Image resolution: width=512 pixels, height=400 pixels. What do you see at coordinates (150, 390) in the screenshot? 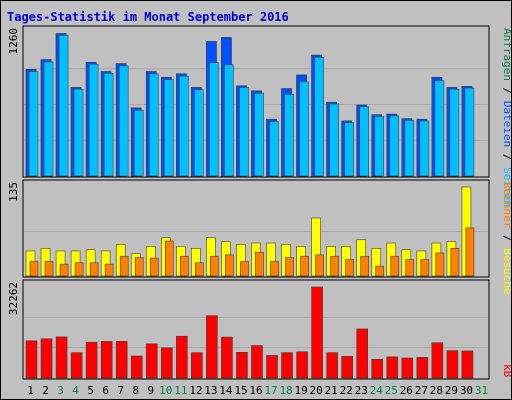
I see `x-tick-label: 9` at bounding box center [150, 390].